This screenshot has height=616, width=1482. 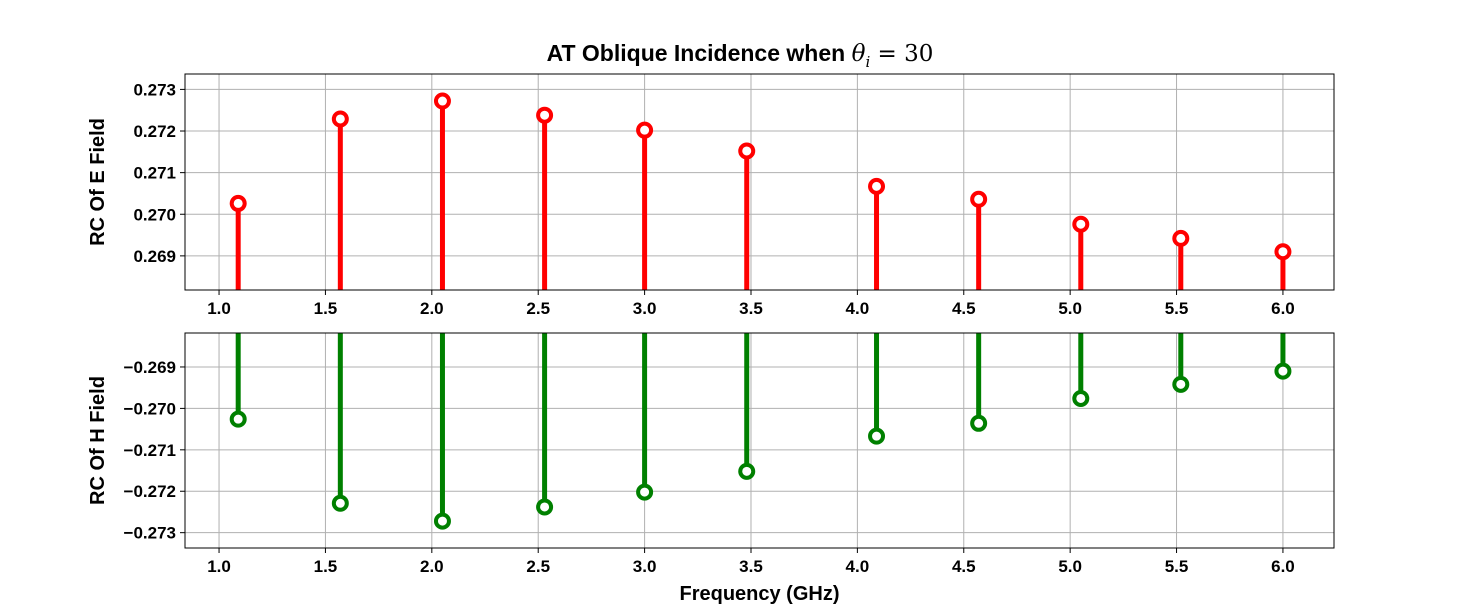 What do you see at coordinates (219, 566) in the screenshot?
I see `h-field-x-tick-label: 1.0` at bounding box center [219, 566].